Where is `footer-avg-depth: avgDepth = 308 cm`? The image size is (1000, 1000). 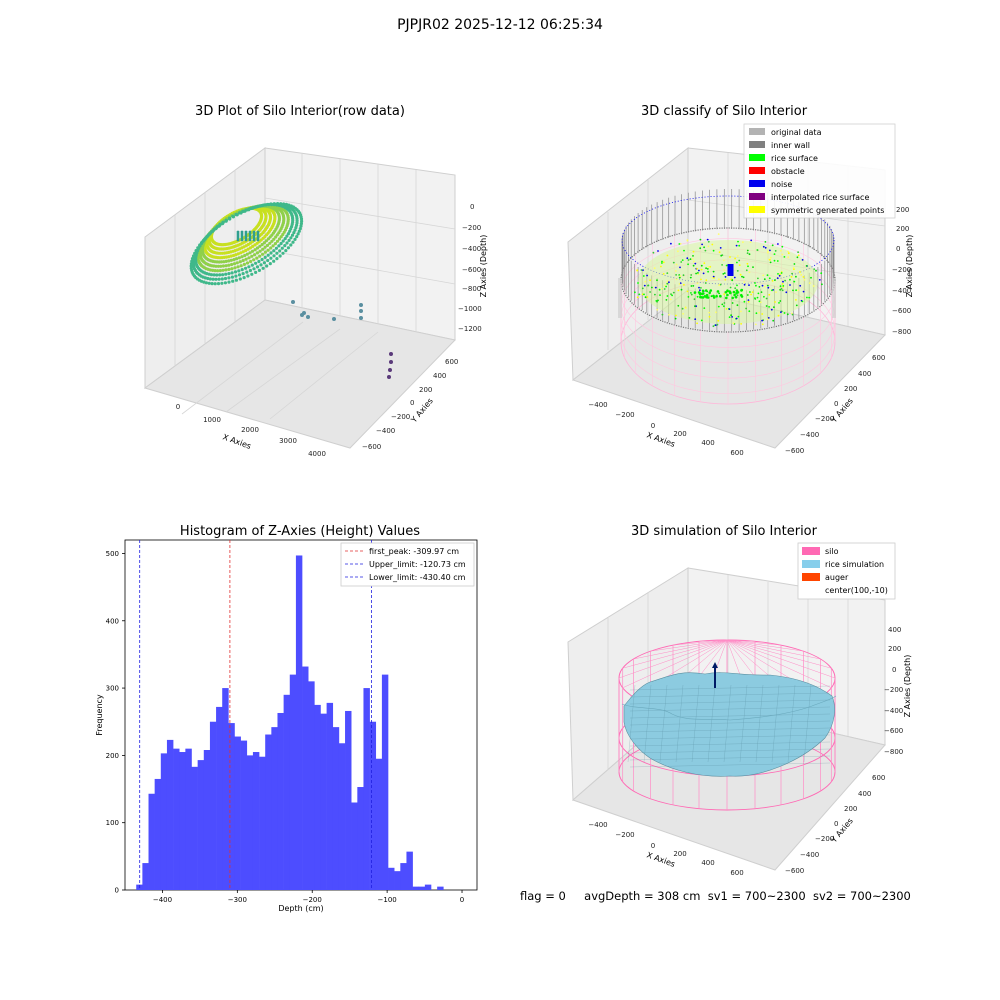 footer-avg-depth: avgDepth = 308 cm is located at coordinates (642, 896).